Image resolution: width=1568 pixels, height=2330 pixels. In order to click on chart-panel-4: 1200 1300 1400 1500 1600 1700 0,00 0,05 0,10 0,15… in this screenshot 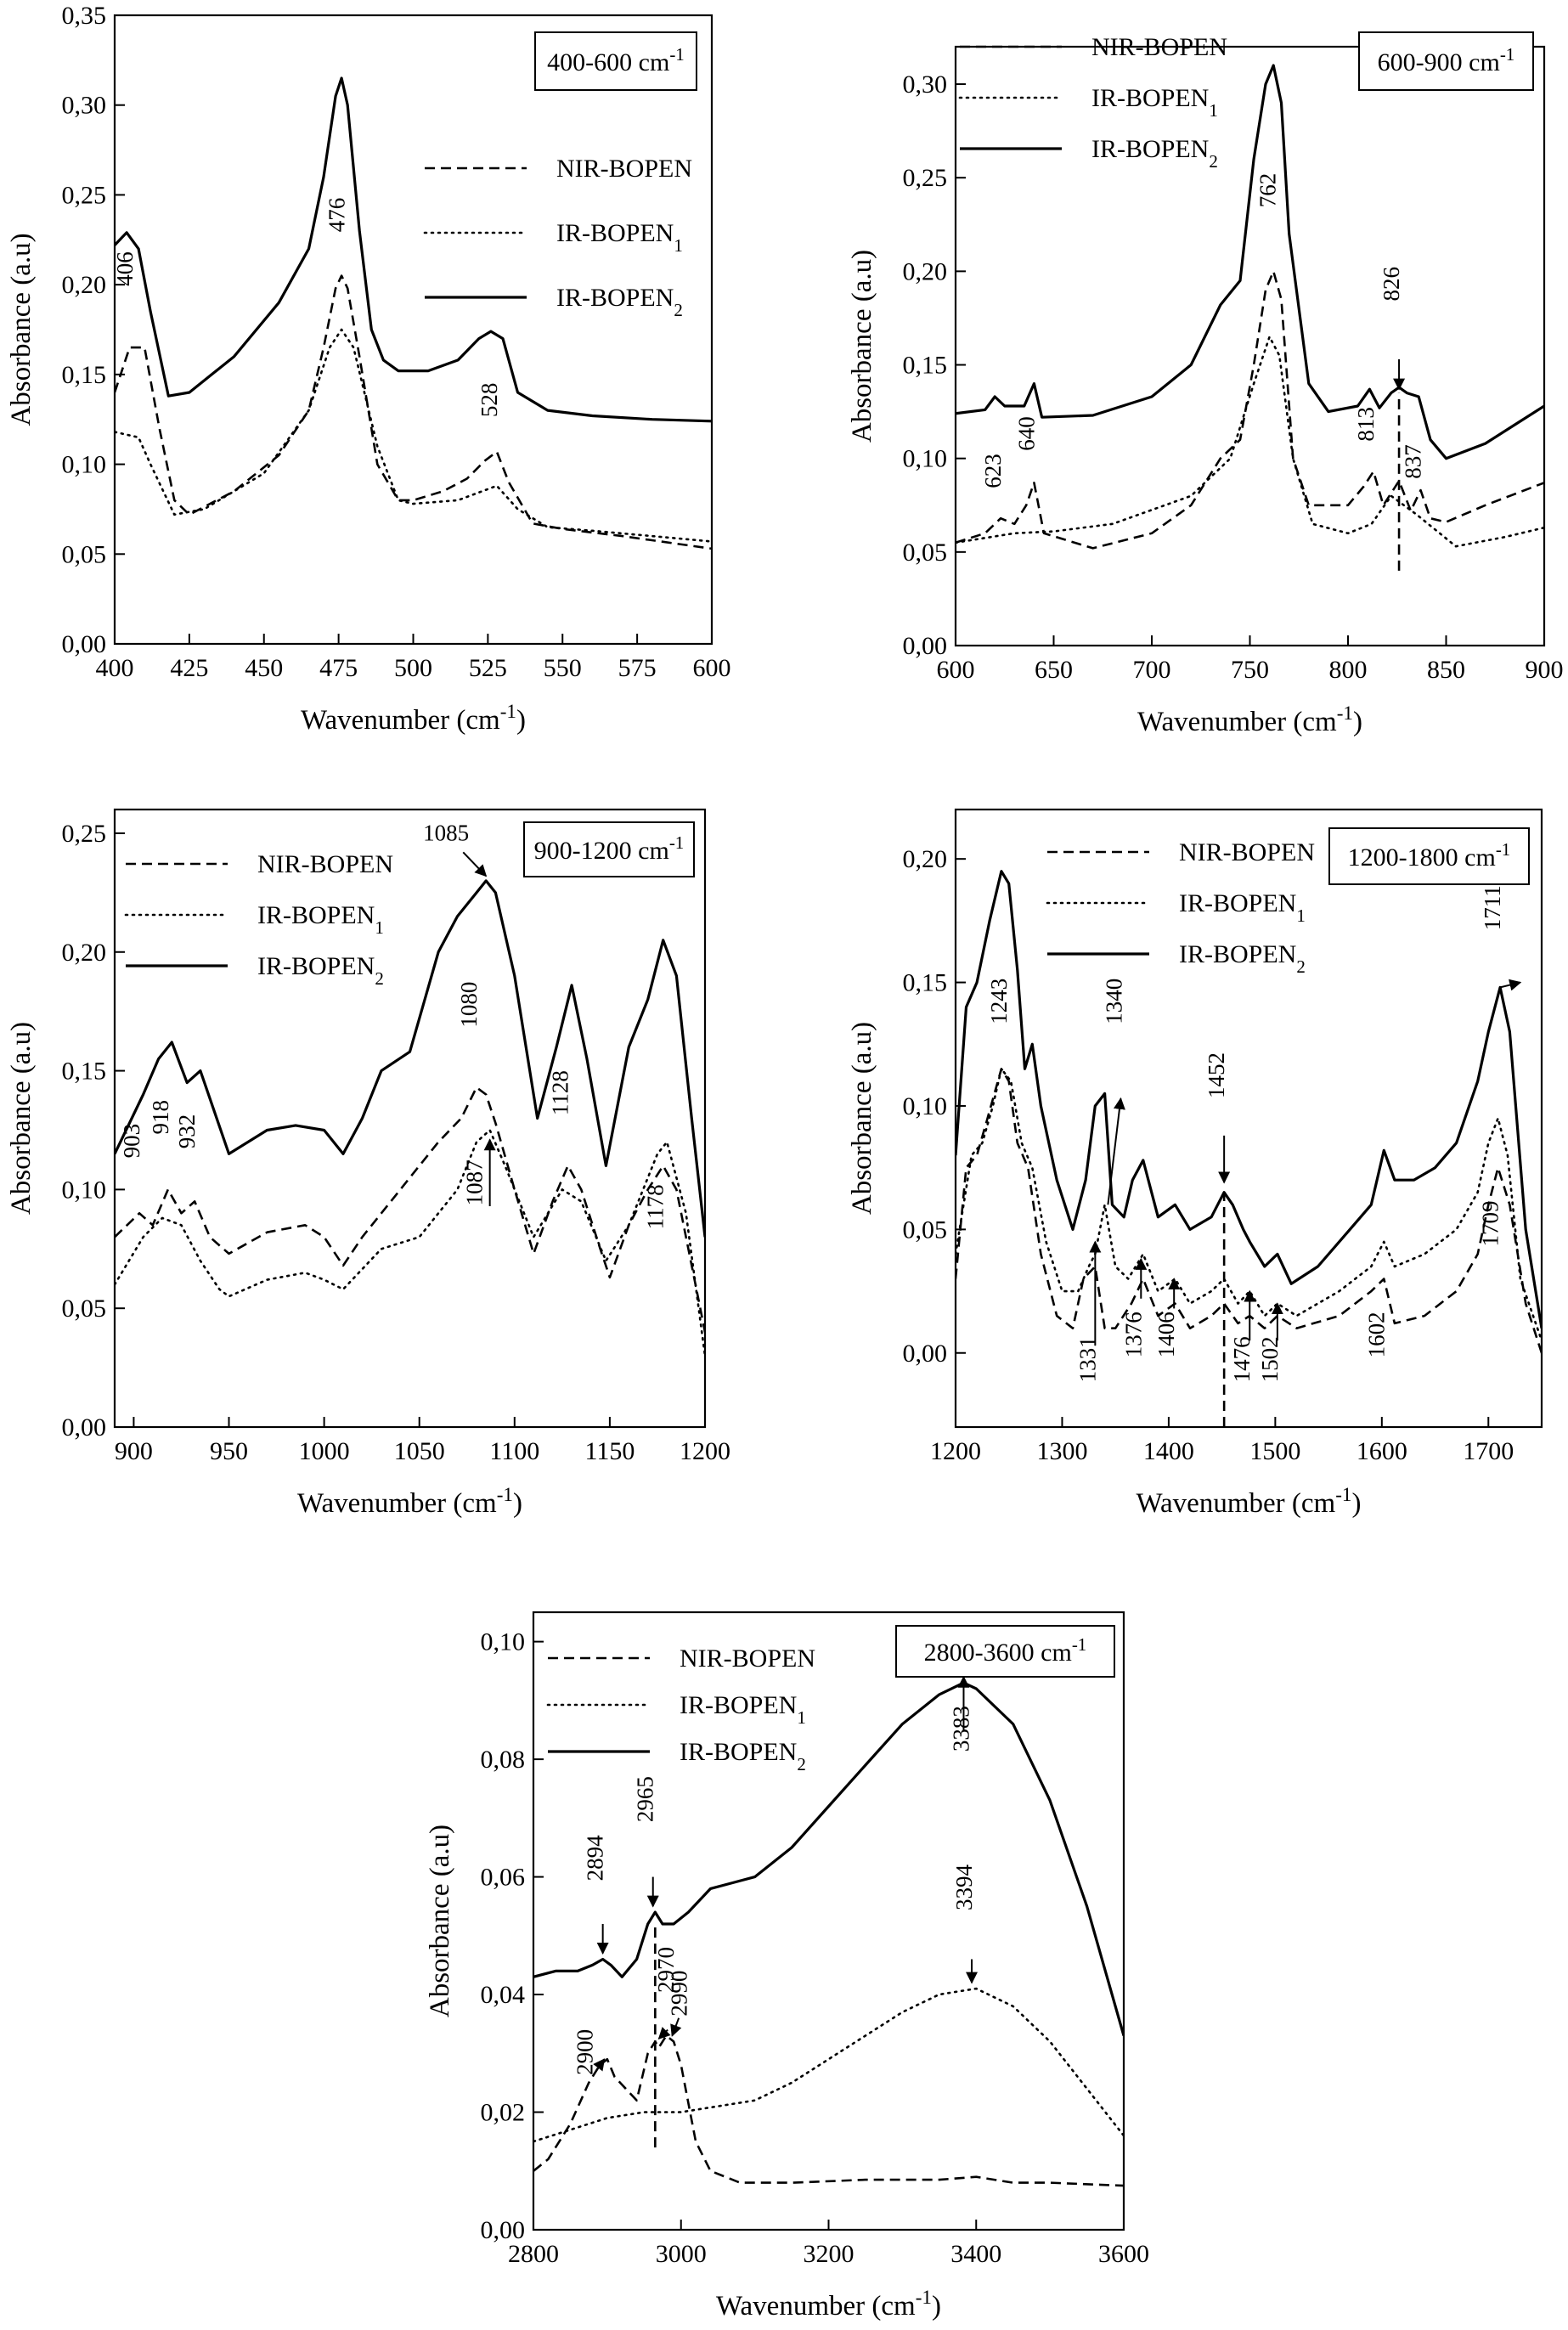, I will do `click(1195, 1164)`.